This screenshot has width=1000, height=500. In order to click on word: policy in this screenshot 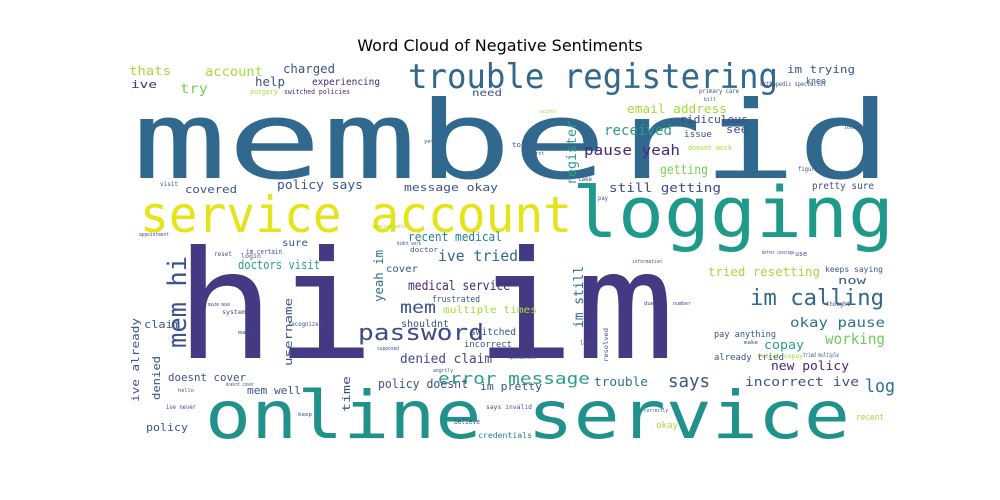, I will do `click(167, 427)`.